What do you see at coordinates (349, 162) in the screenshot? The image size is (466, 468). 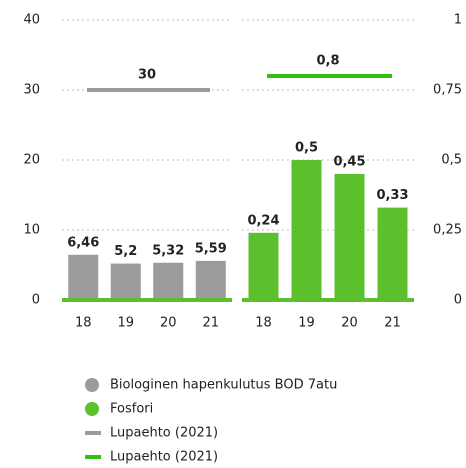 I see `value-label: 0,45` at bounding box center [349, 162].